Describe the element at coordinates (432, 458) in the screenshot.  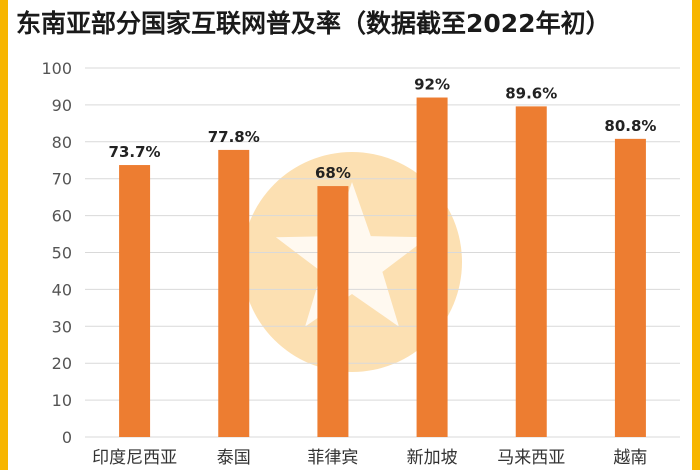
I see `x-category-label: 新加坡` at that location.